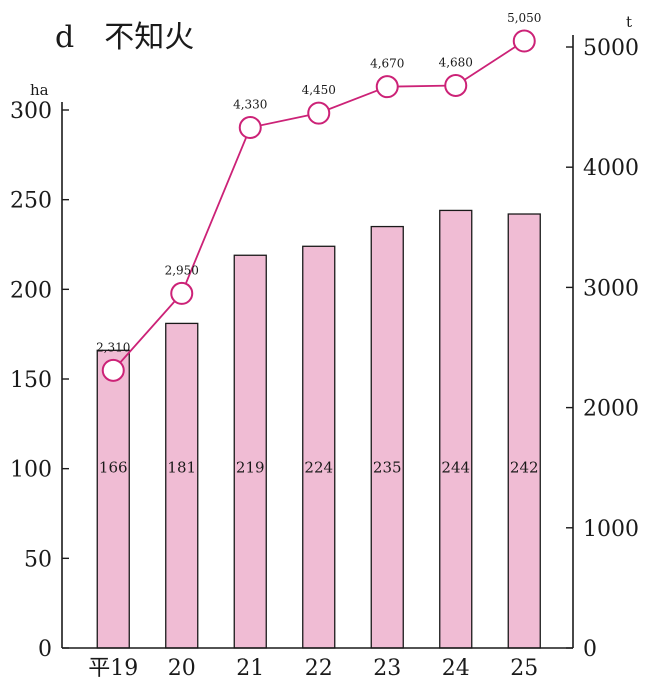 The image size is (645, 681). I want to click on bar-value-label-1: 181, so click(181, 468).